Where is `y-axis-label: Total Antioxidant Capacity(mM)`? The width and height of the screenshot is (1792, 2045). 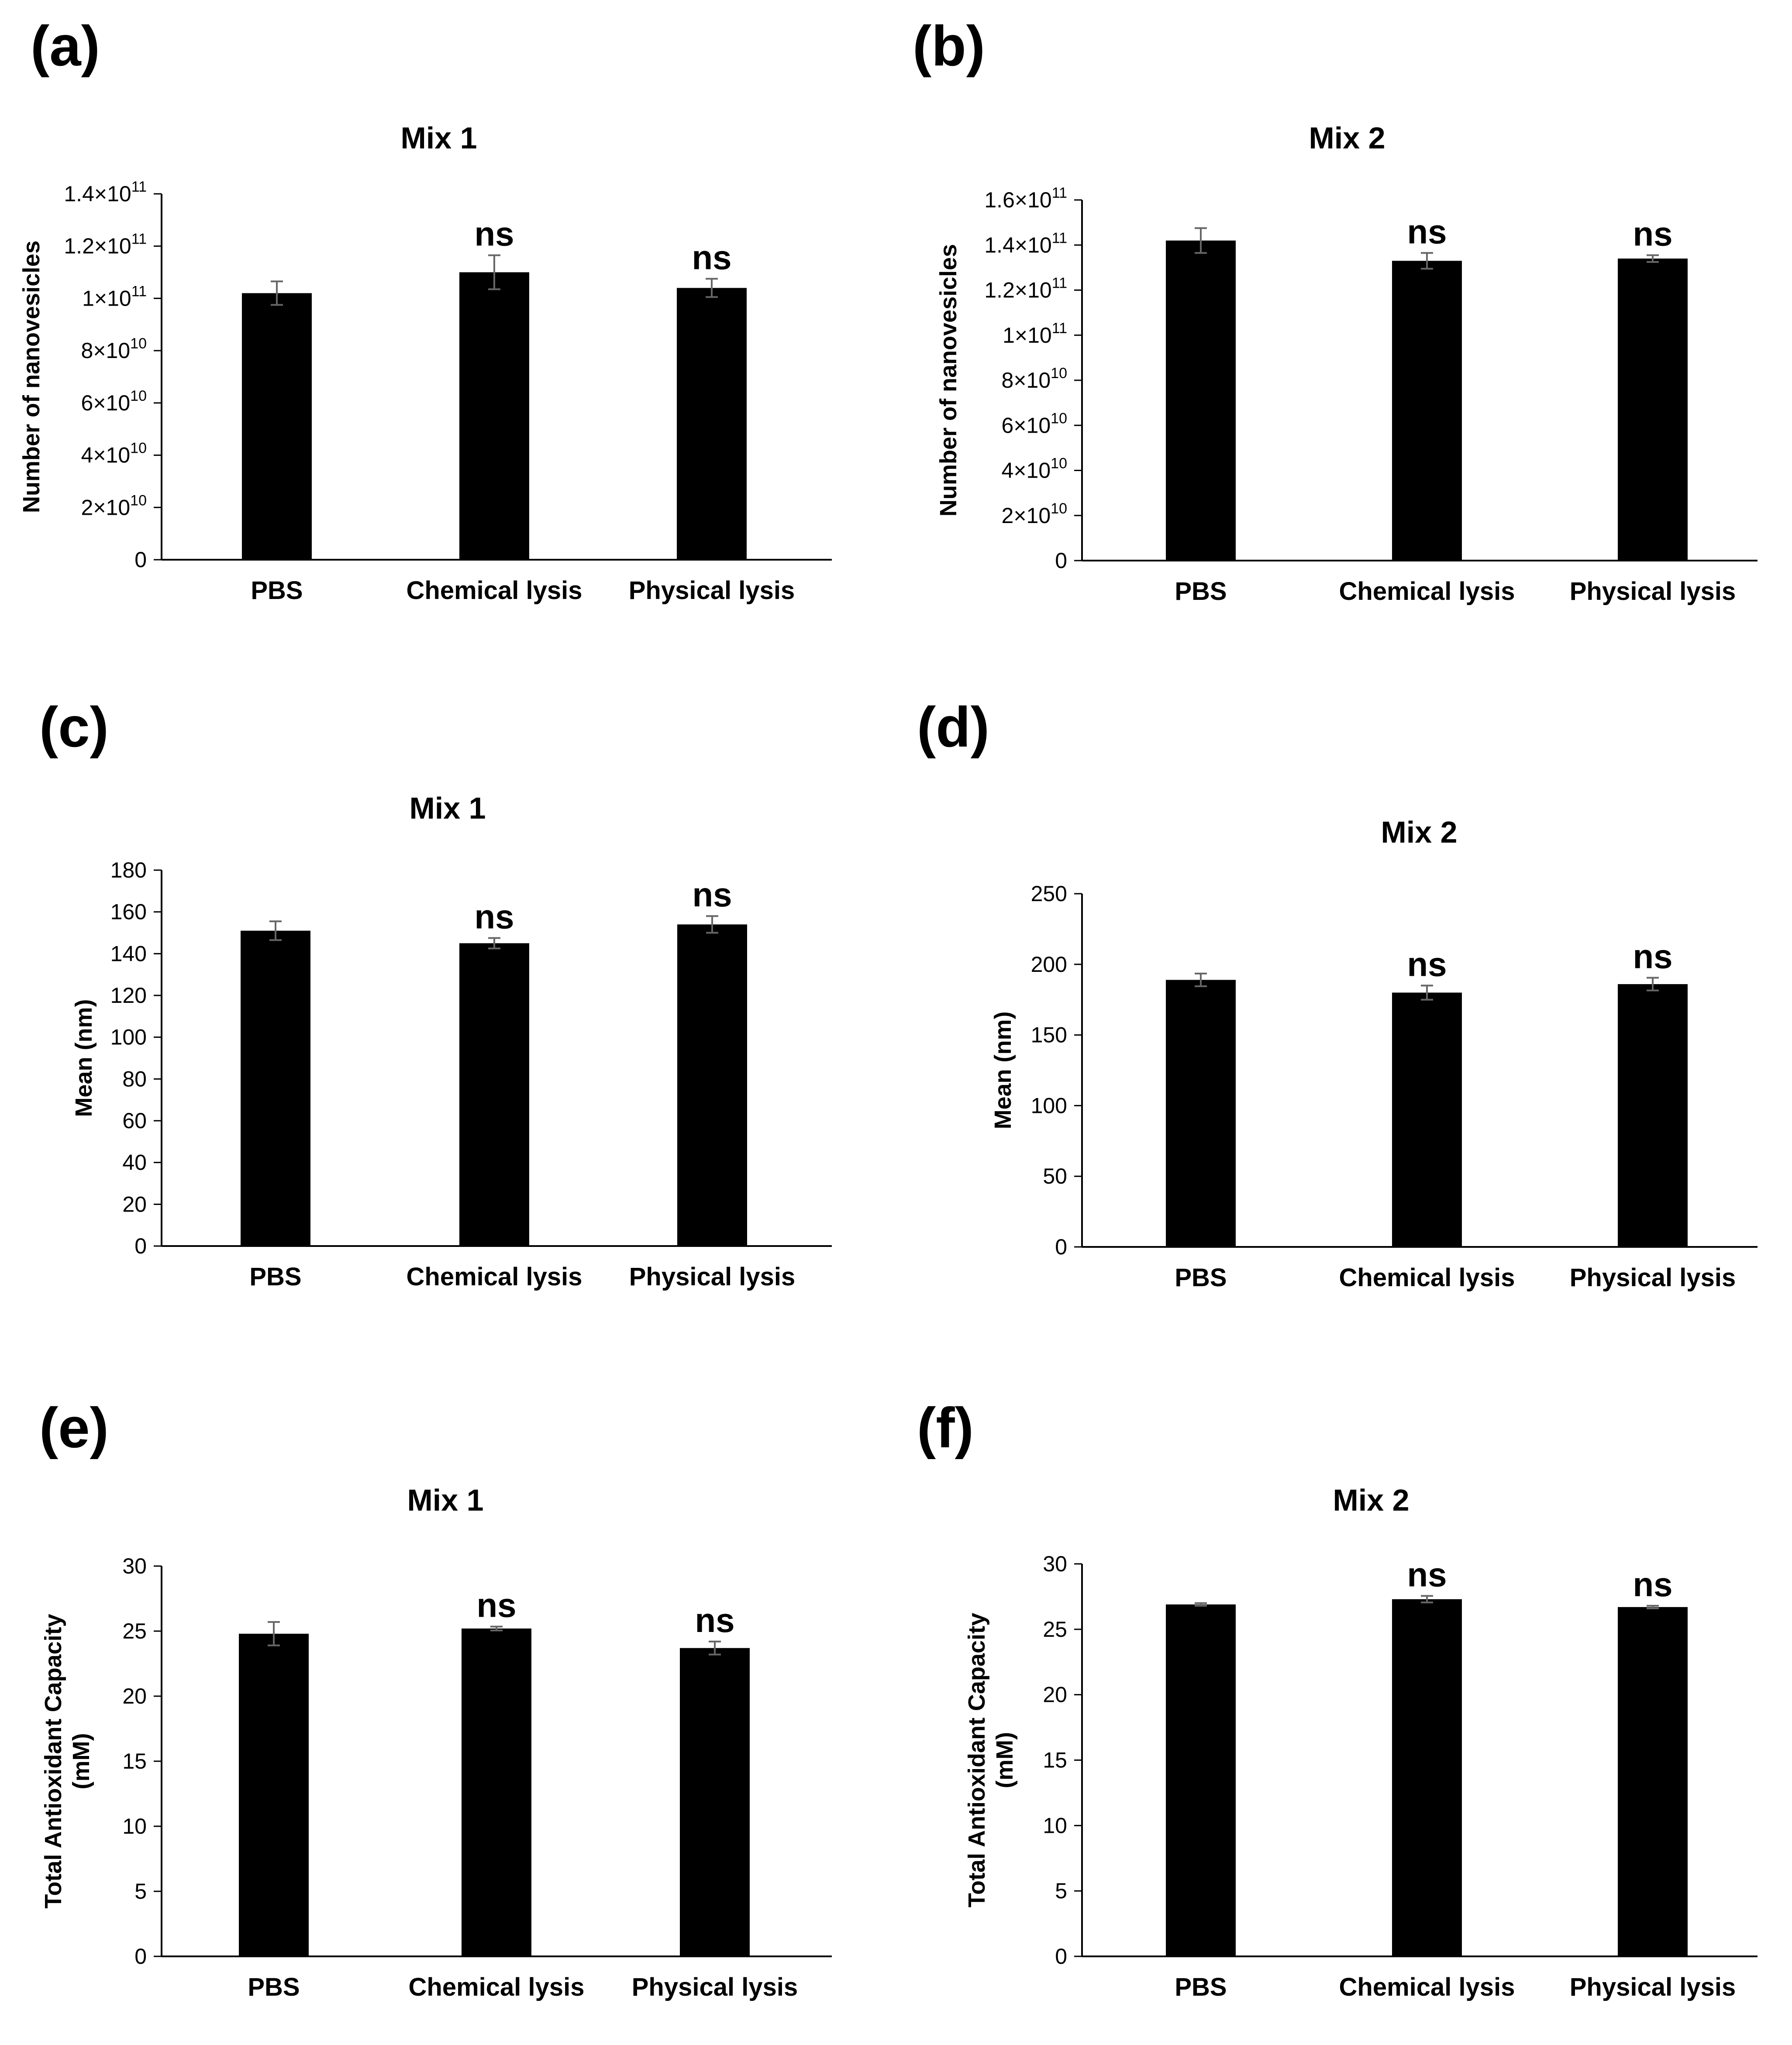
y-axis-label: Total Antioxidant Capacity(mM) is located at coordinates (991, 1760).